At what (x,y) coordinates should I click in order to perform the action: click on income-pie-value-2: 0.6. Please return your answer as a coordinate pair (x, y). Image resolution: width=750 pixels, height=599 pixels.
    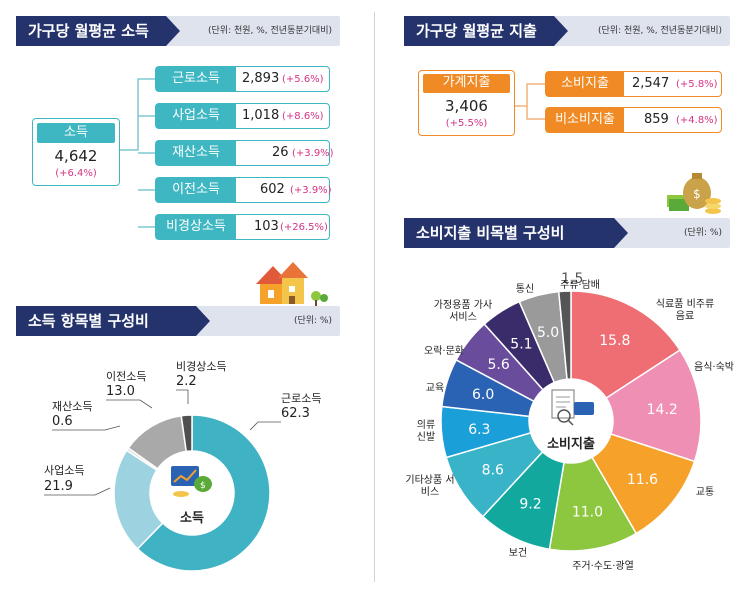
    Looking at the image, I should click on (62, 421).